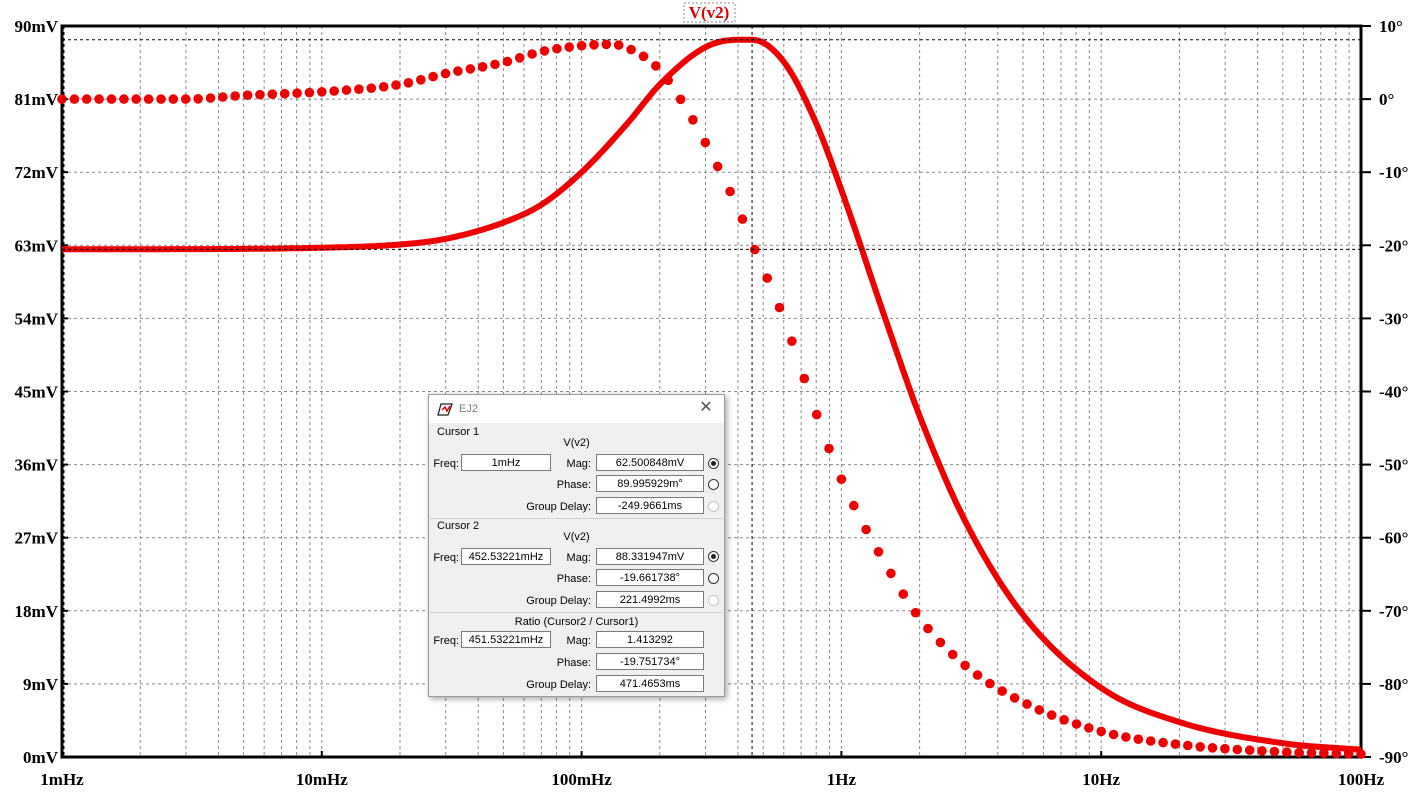  I want to click on cursor2-gd-field: 221.4992ms, so click(650, 599).